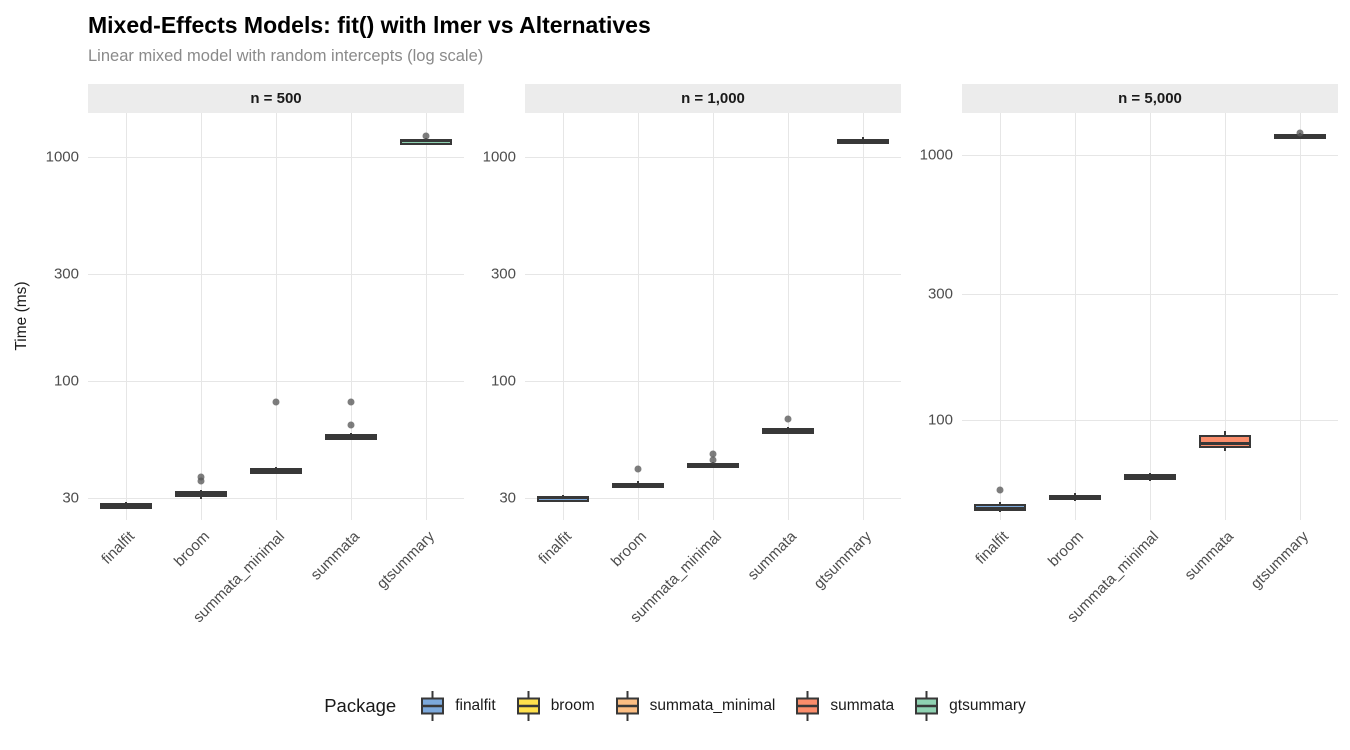  I want to click on legend-entry: summata_minimal, so click(695, 706).